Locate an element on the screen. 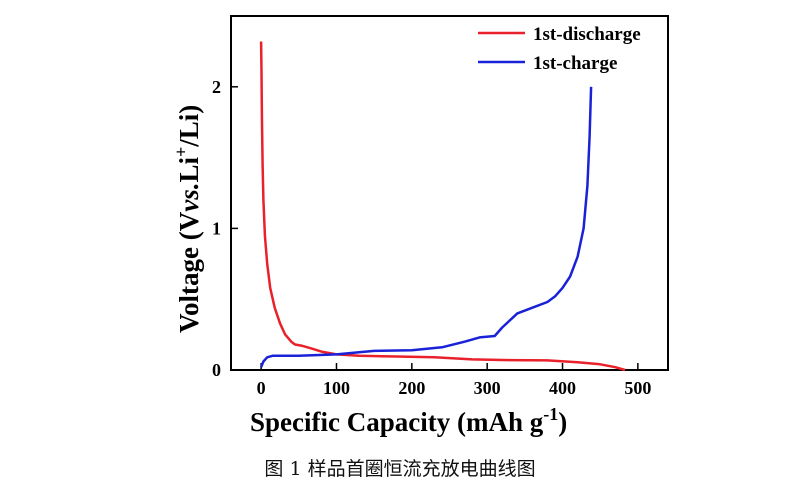 The height and width of the screenshot is (503, 800). y-axis-label-end: /Li) is located at coordinates (189, 126).